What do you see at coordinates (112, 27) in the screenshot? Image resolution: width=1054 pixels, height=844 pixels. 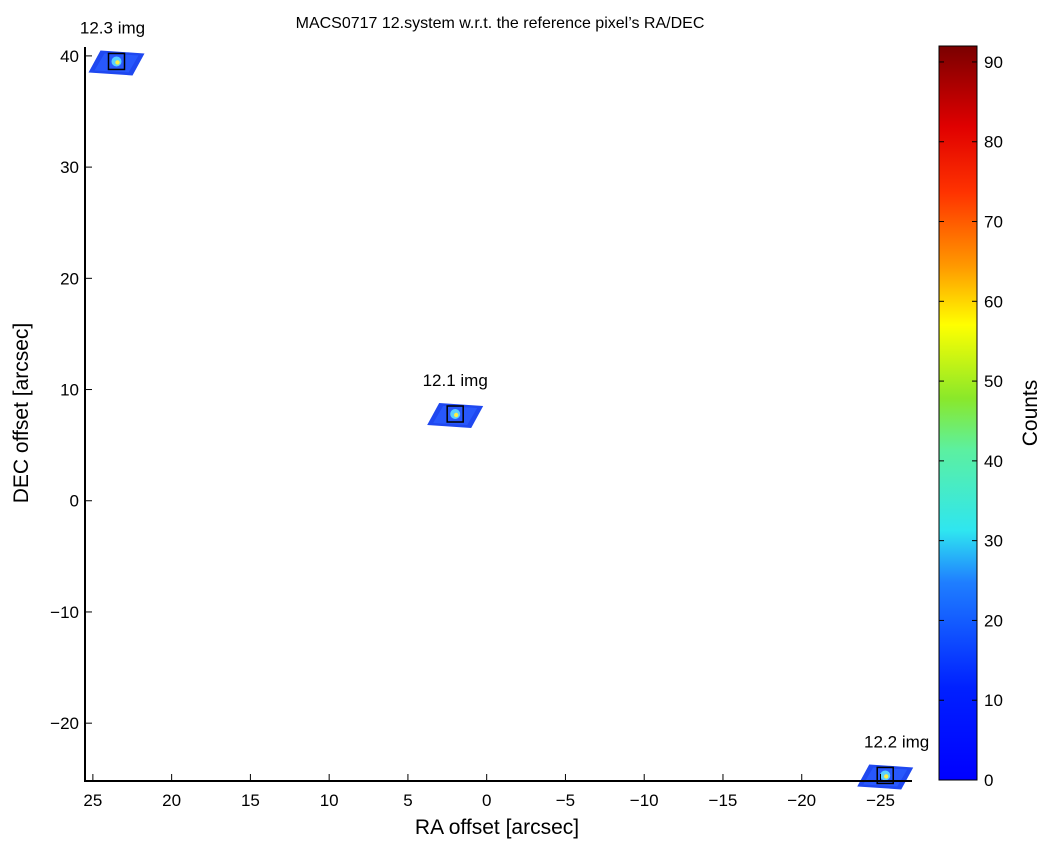 I see `image-label: 12.3 img` at bounding box center [112, 27].